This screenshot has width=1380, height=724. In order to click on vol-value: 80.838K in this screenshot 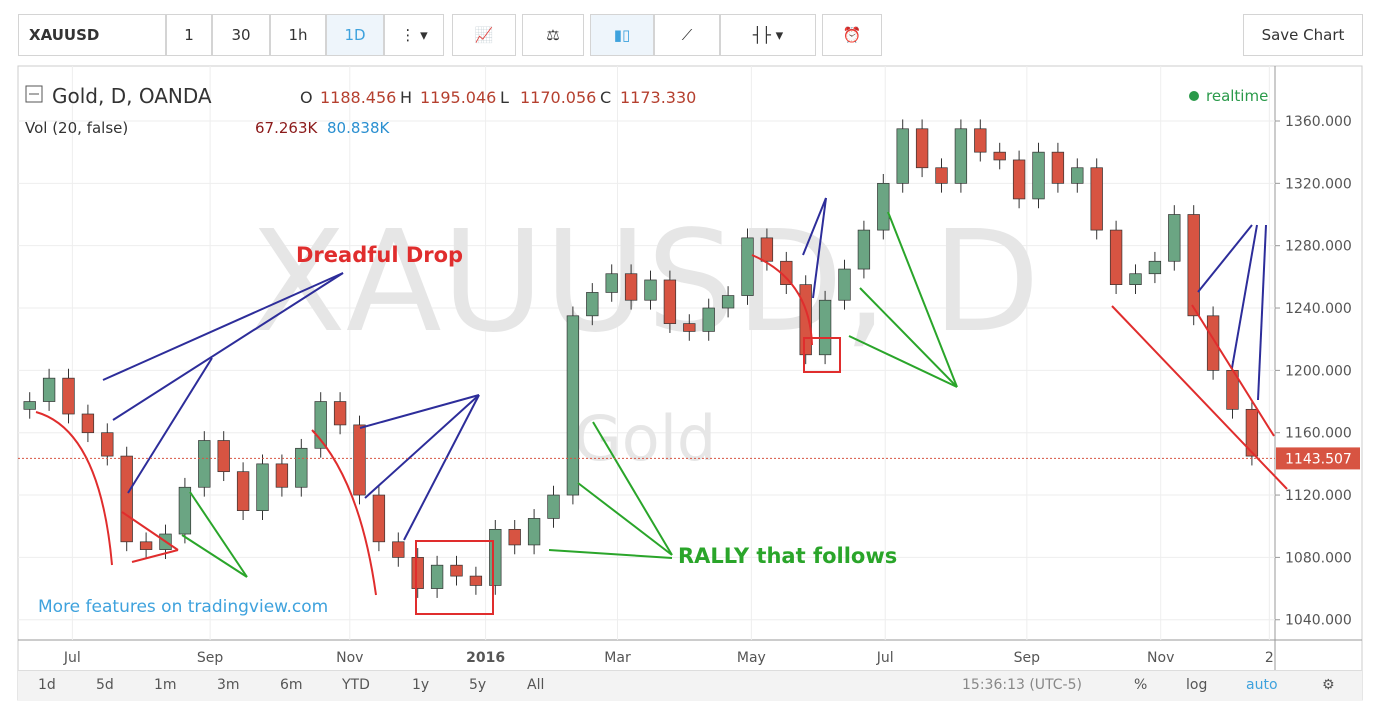, I will do `click(358, 128)`.